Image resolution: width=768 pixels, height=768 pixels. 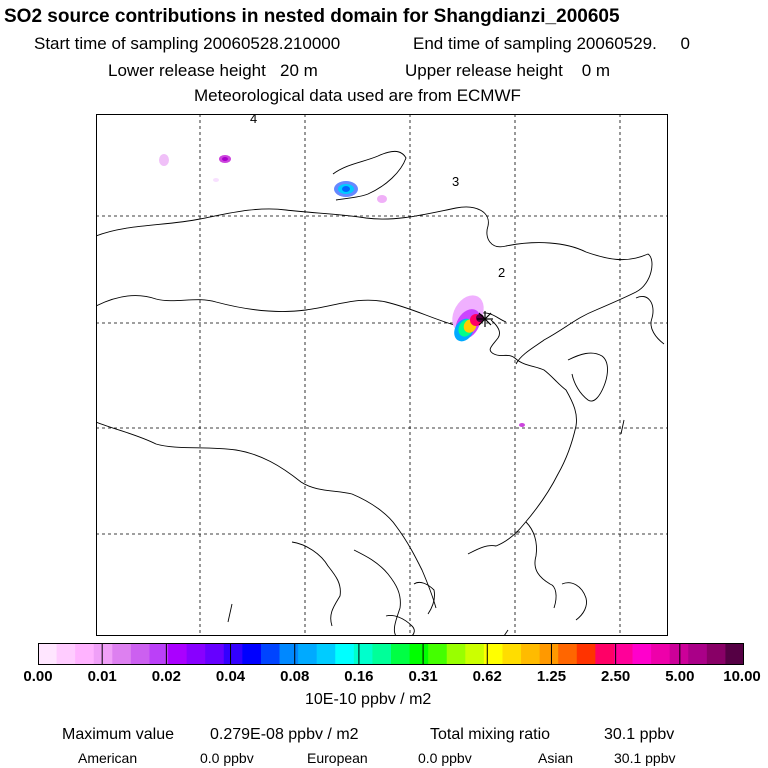 What do you see at coordinates (639, 734) in the screenshot?
I see `total-mixing-value: 30.1 ppbv` at bounding box center [639, 734].